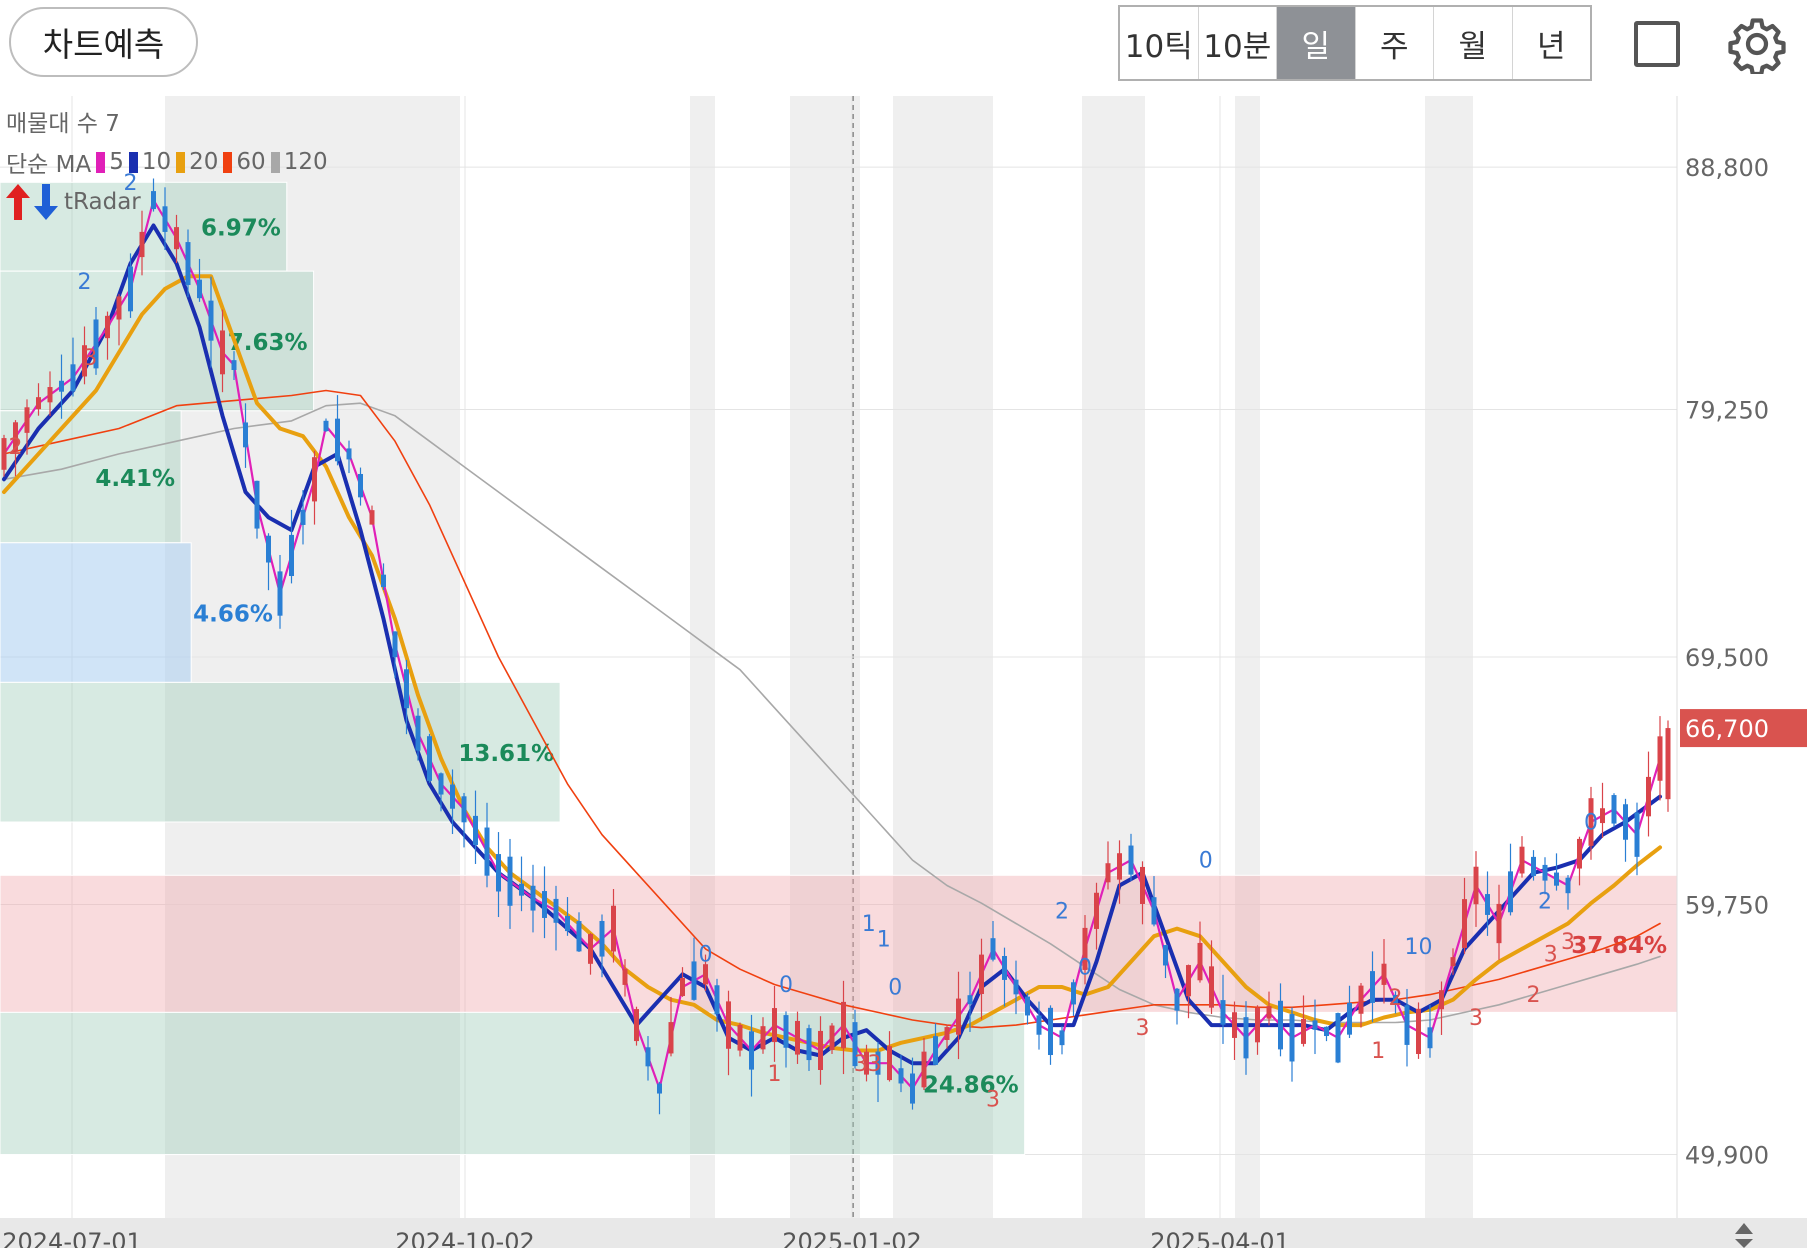 This screenshot has width=1807, height=1248. I want to click on volume-profile-pct: 13.61%, so click(506, 754).